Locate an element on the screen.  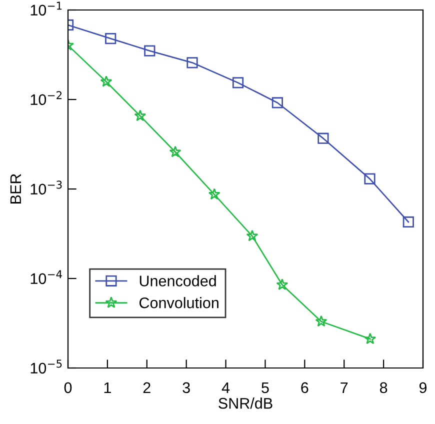
x-tick-label: 7 is located at coordinates (344, 387).